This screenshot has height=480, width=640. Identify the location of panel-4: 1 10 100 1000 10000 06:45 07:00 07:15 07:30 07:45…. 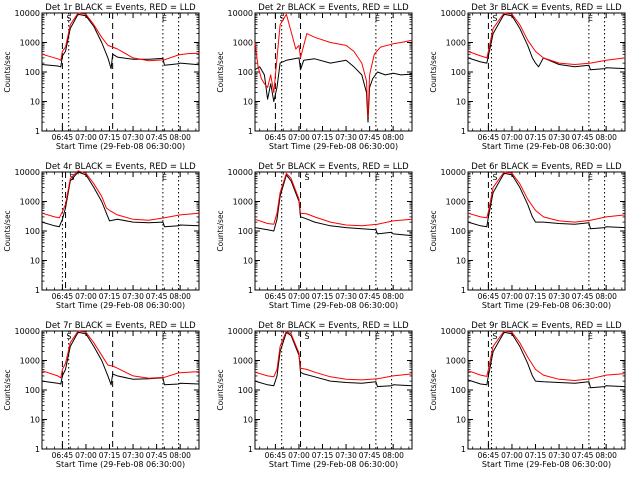
(101, 236).